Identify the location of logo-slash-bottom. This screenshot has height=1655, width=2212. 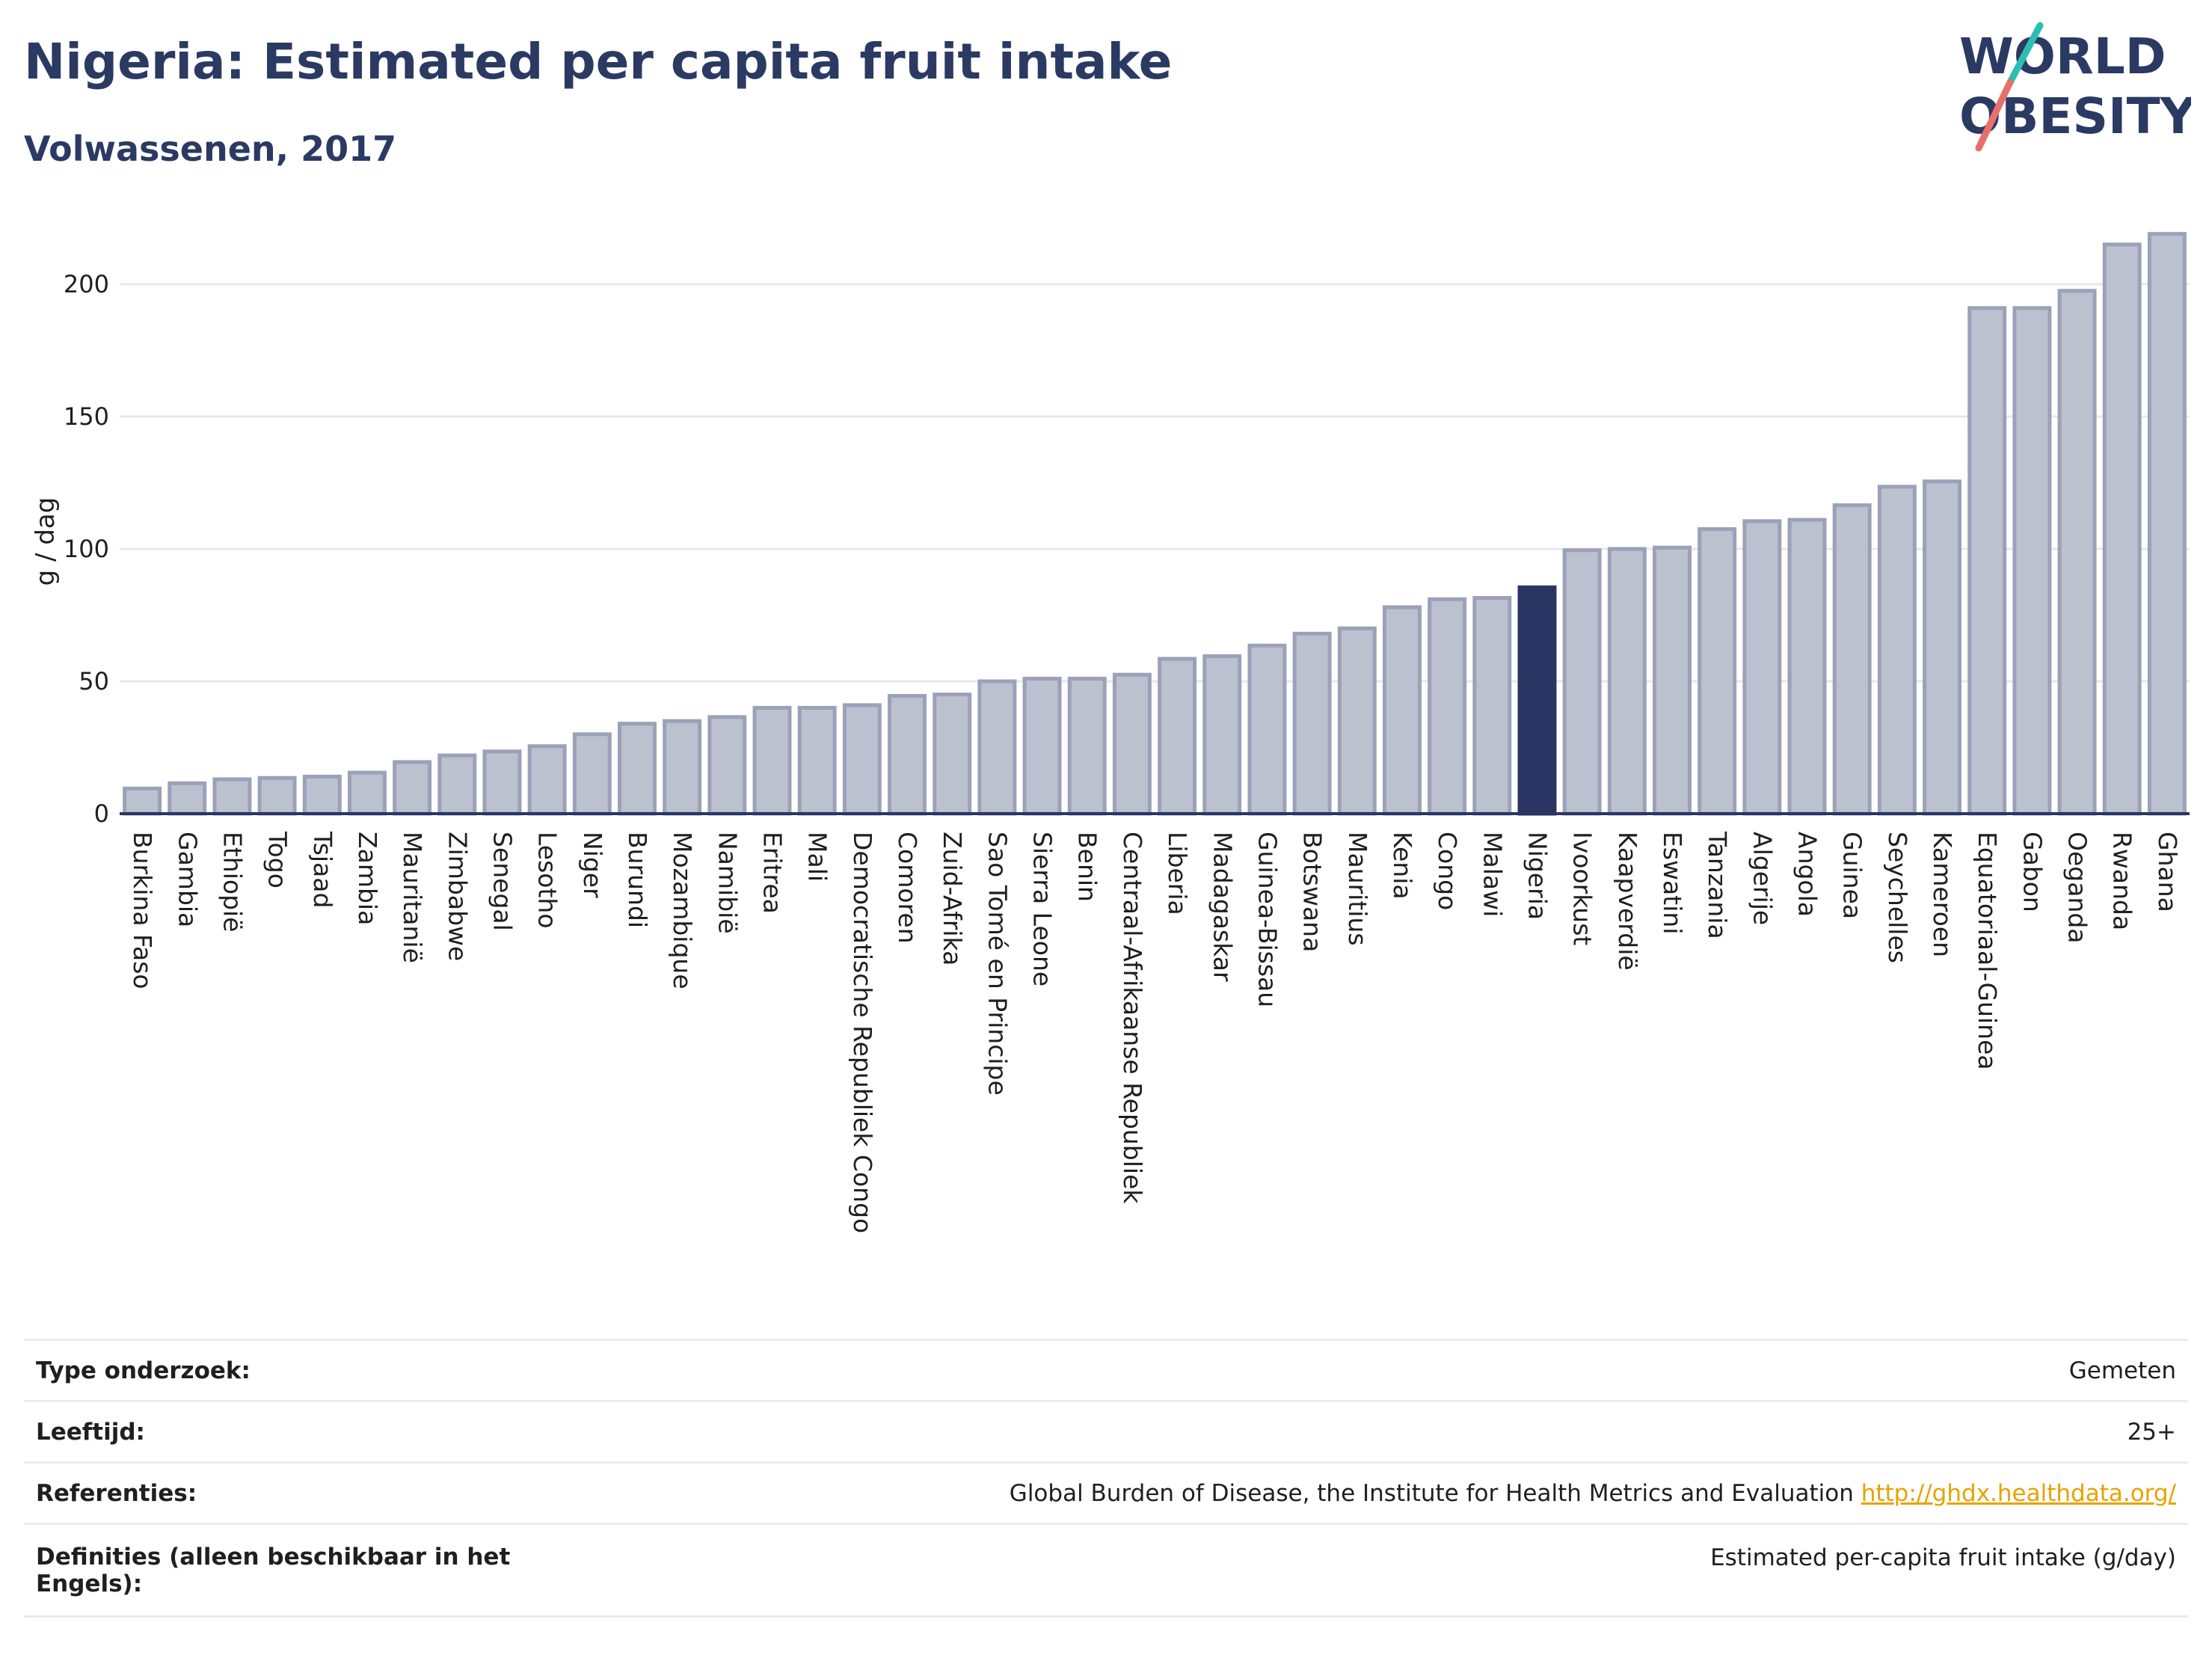
(1994, 115).